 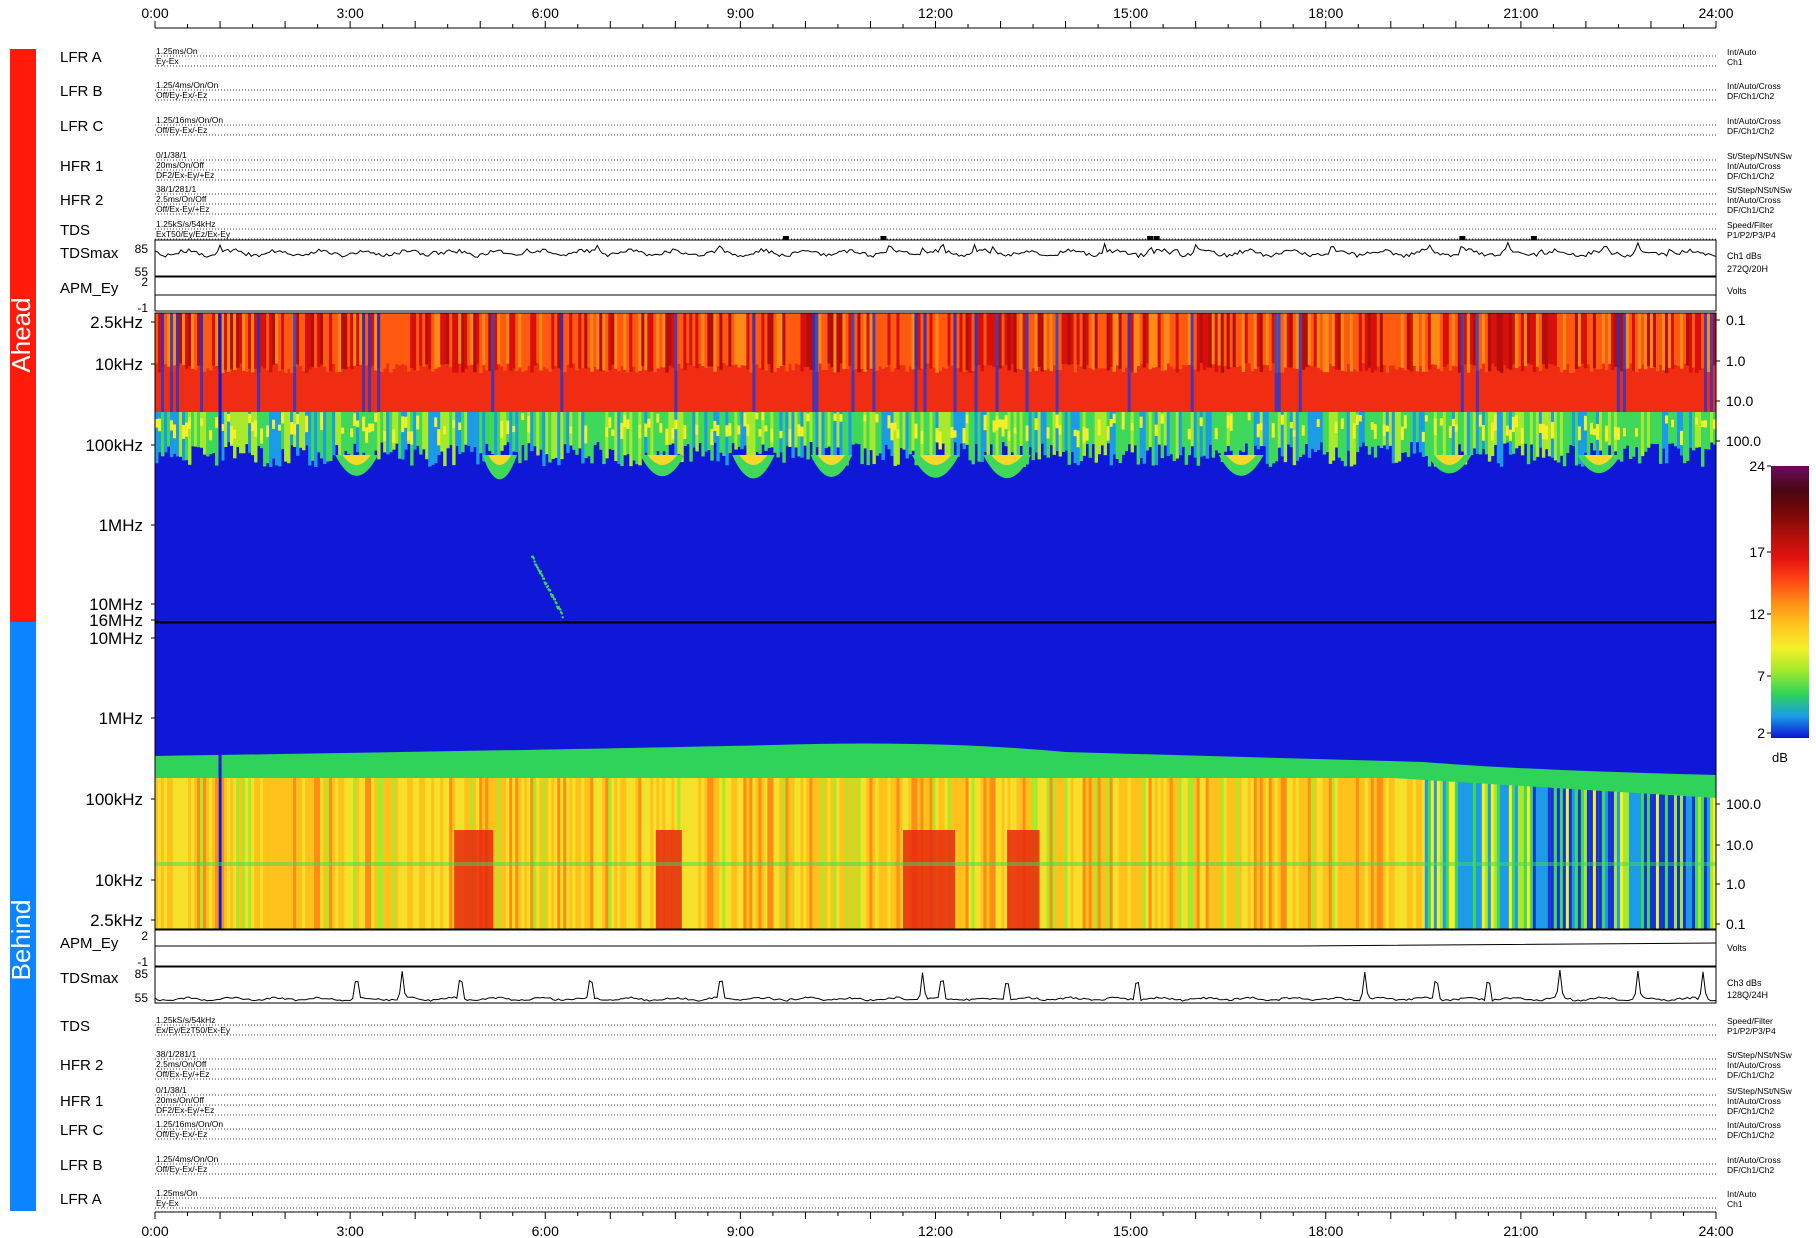 I want to click on colorbar-tick-label: 7, so click(x=1761, y=676).